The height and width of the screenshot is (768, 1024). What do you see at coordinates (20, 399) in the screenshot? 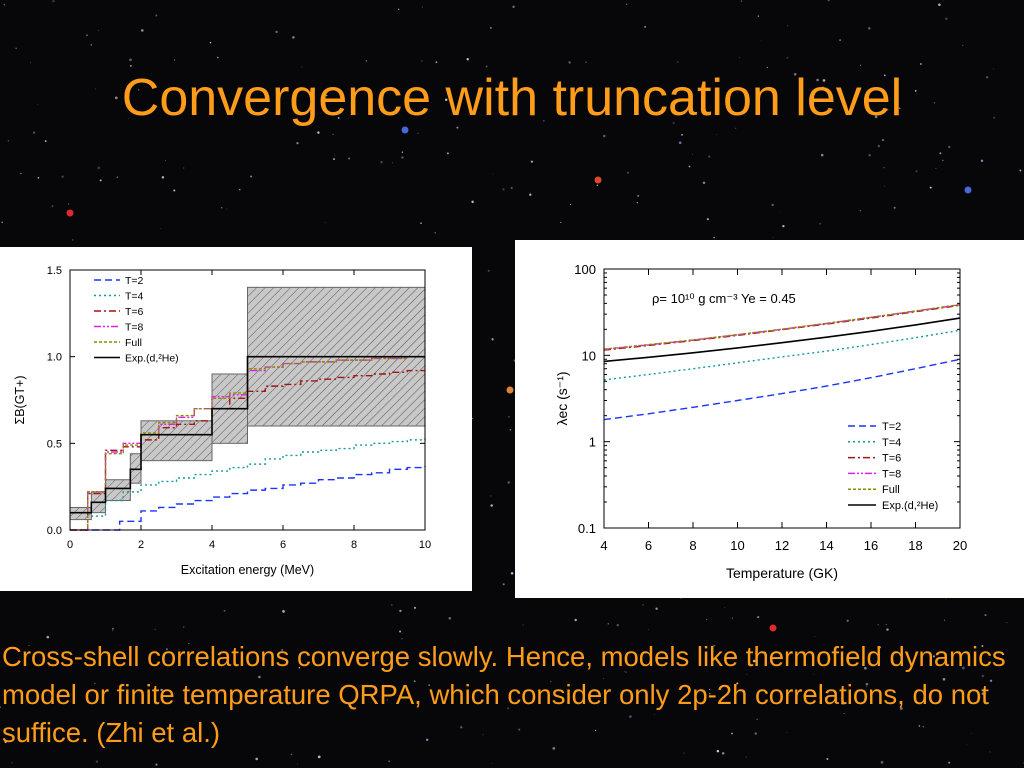
I see `y-axis-label: ΣB(GT+)` at bounding box center [20, 399].